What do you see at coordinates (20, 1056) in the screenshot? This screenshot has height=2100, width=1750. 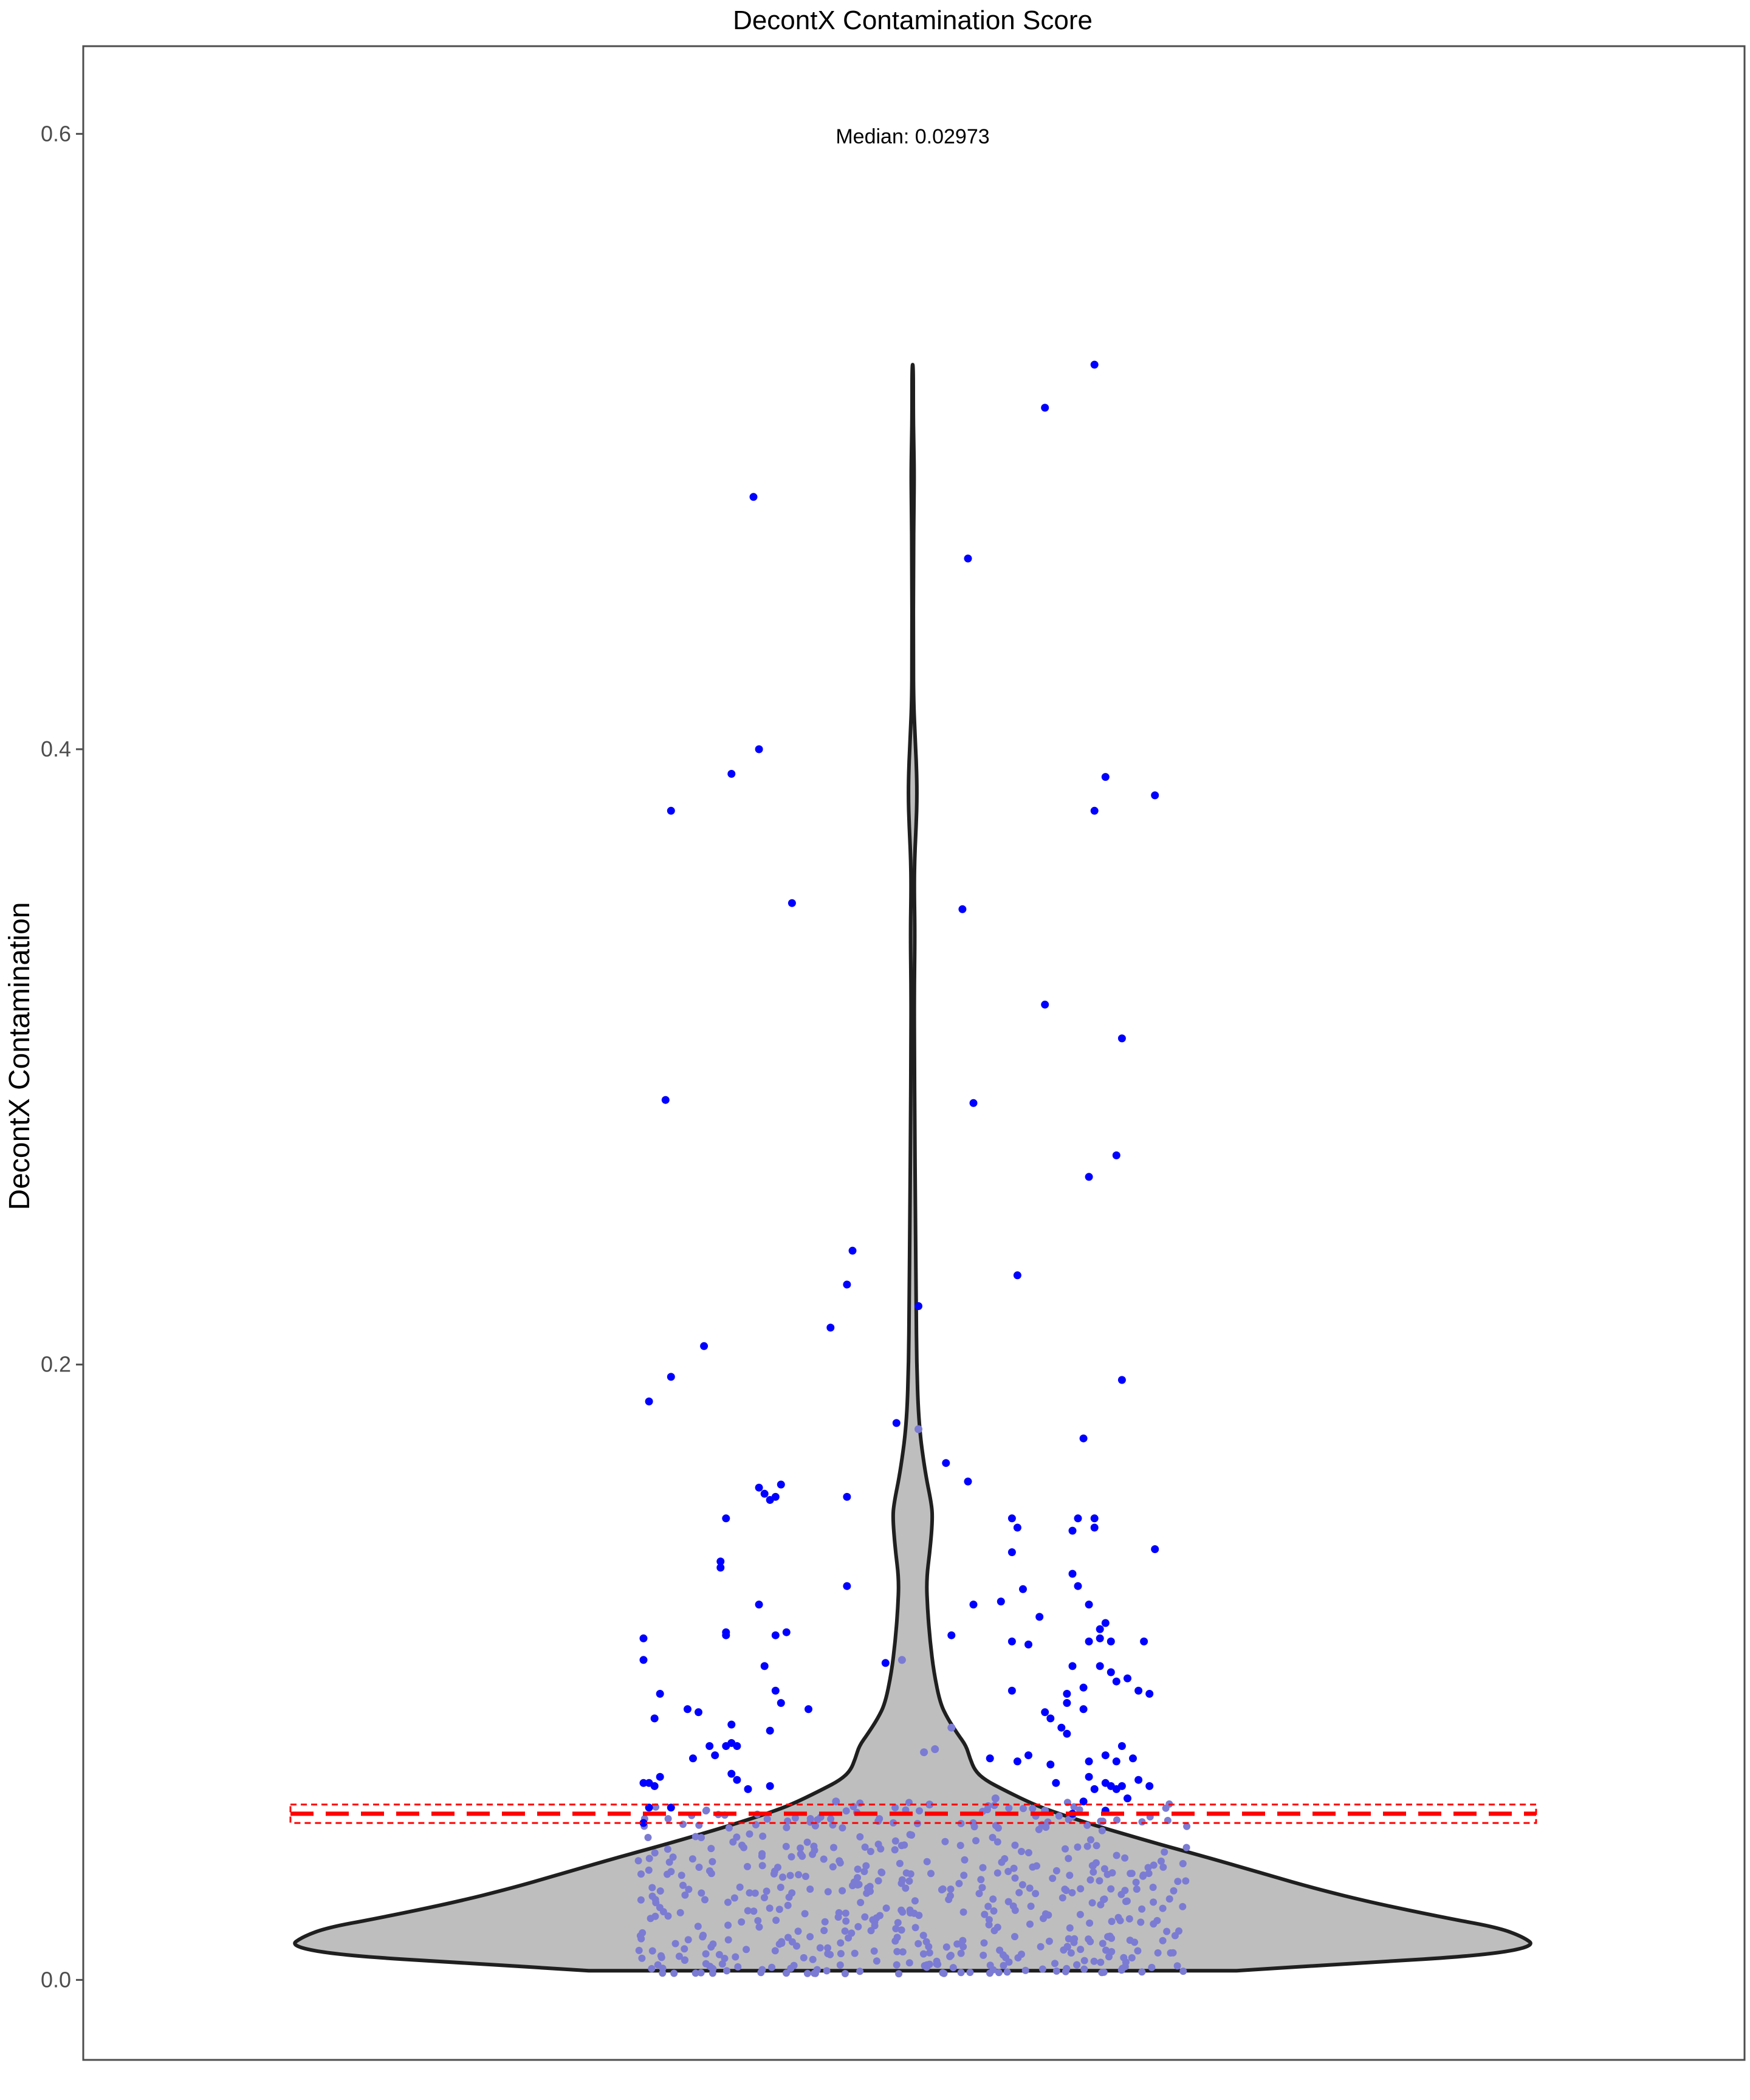 I see `y-axis-title: DecontX Contamination` at bounding box center [20, 1056].